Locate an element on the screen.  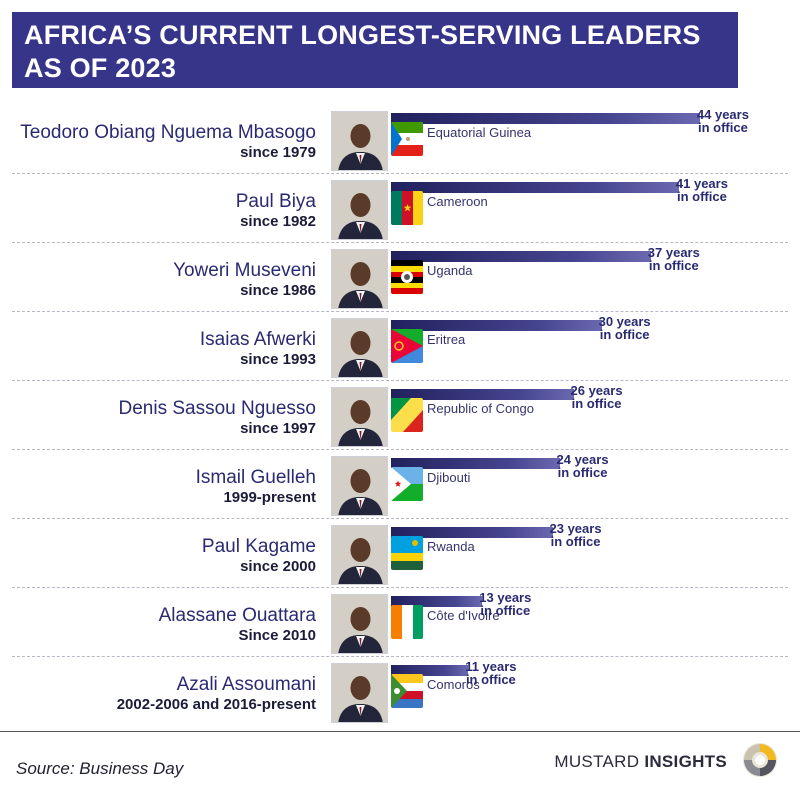
cameroon-flag-icon is located at coordinates (407, 208).